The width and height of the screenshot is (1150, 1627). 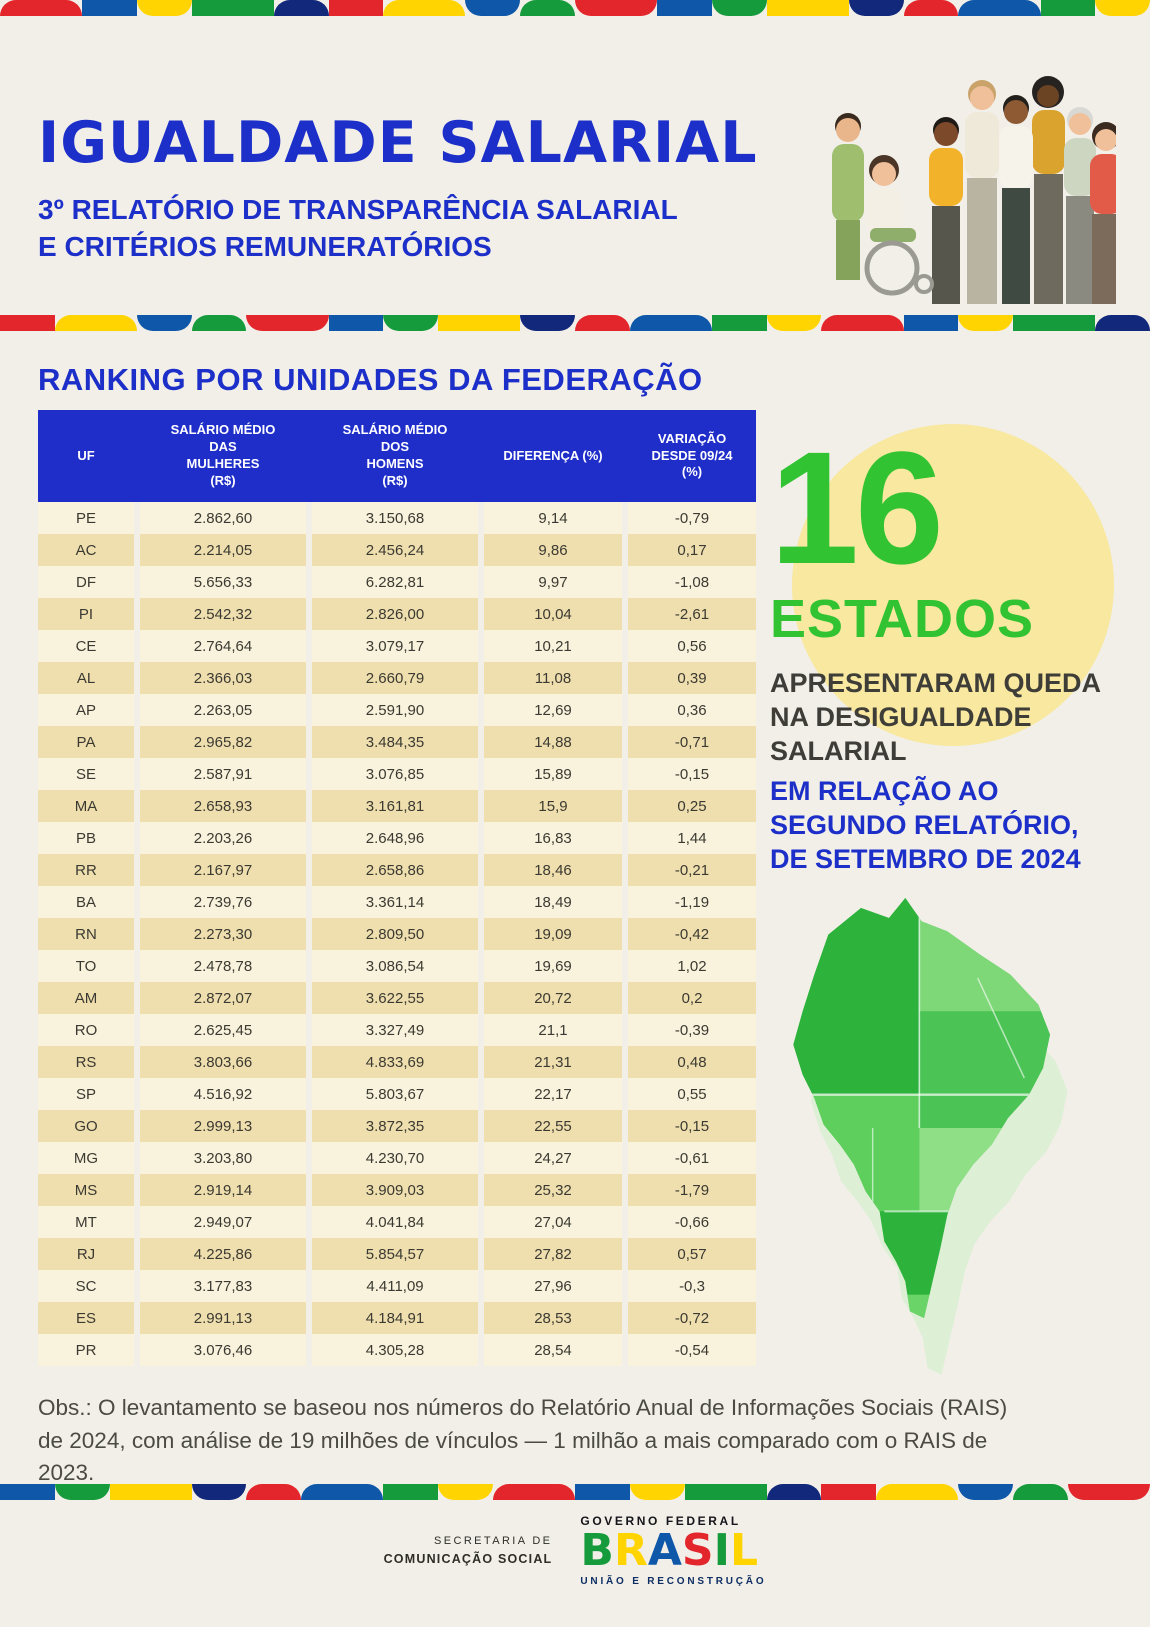 I want to click on cell-diferenca: 10,04, so click(x=553, y=614).